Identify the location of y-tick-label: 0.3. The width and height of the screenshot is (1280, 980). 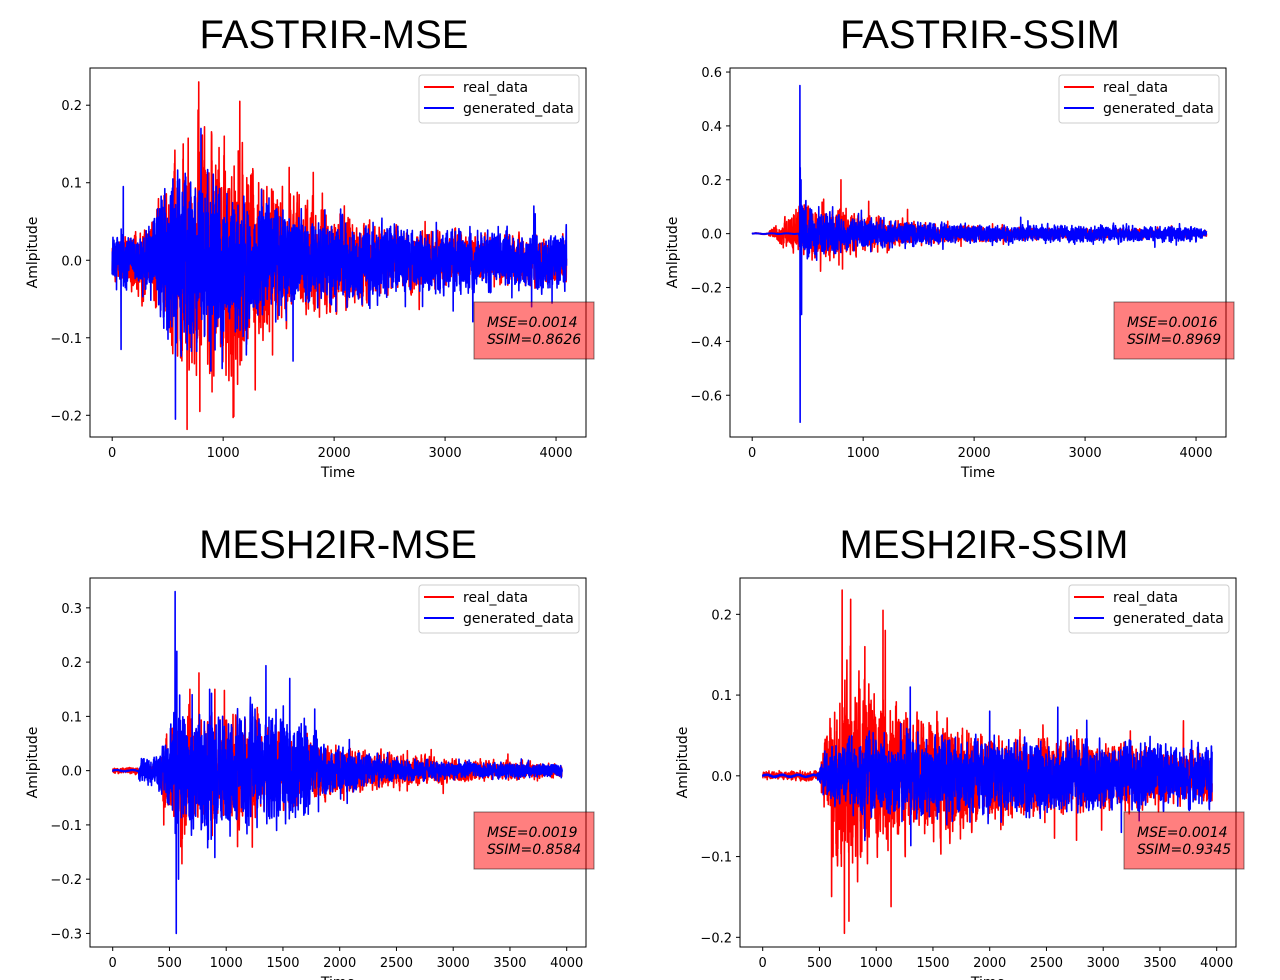
(71, 609).